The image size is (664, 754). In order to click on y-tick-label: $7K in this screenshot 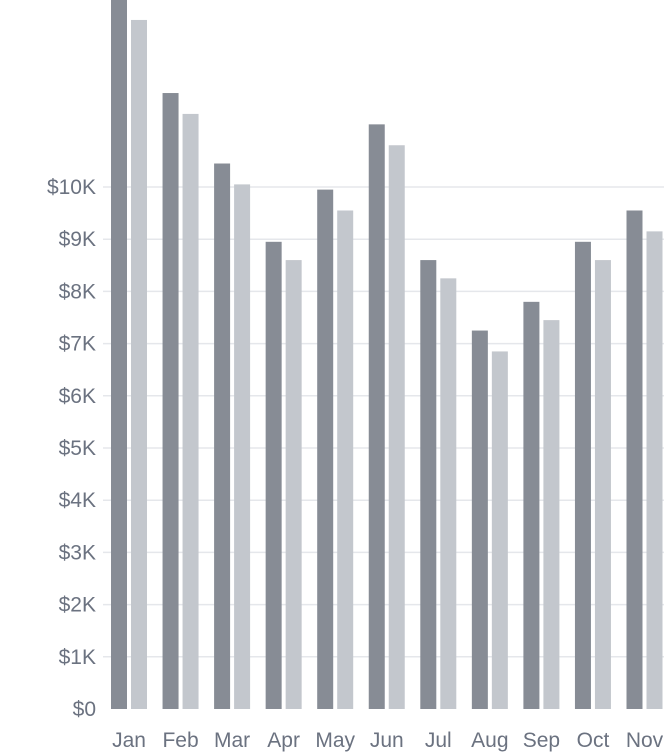, I will do `click(77, 344)`.